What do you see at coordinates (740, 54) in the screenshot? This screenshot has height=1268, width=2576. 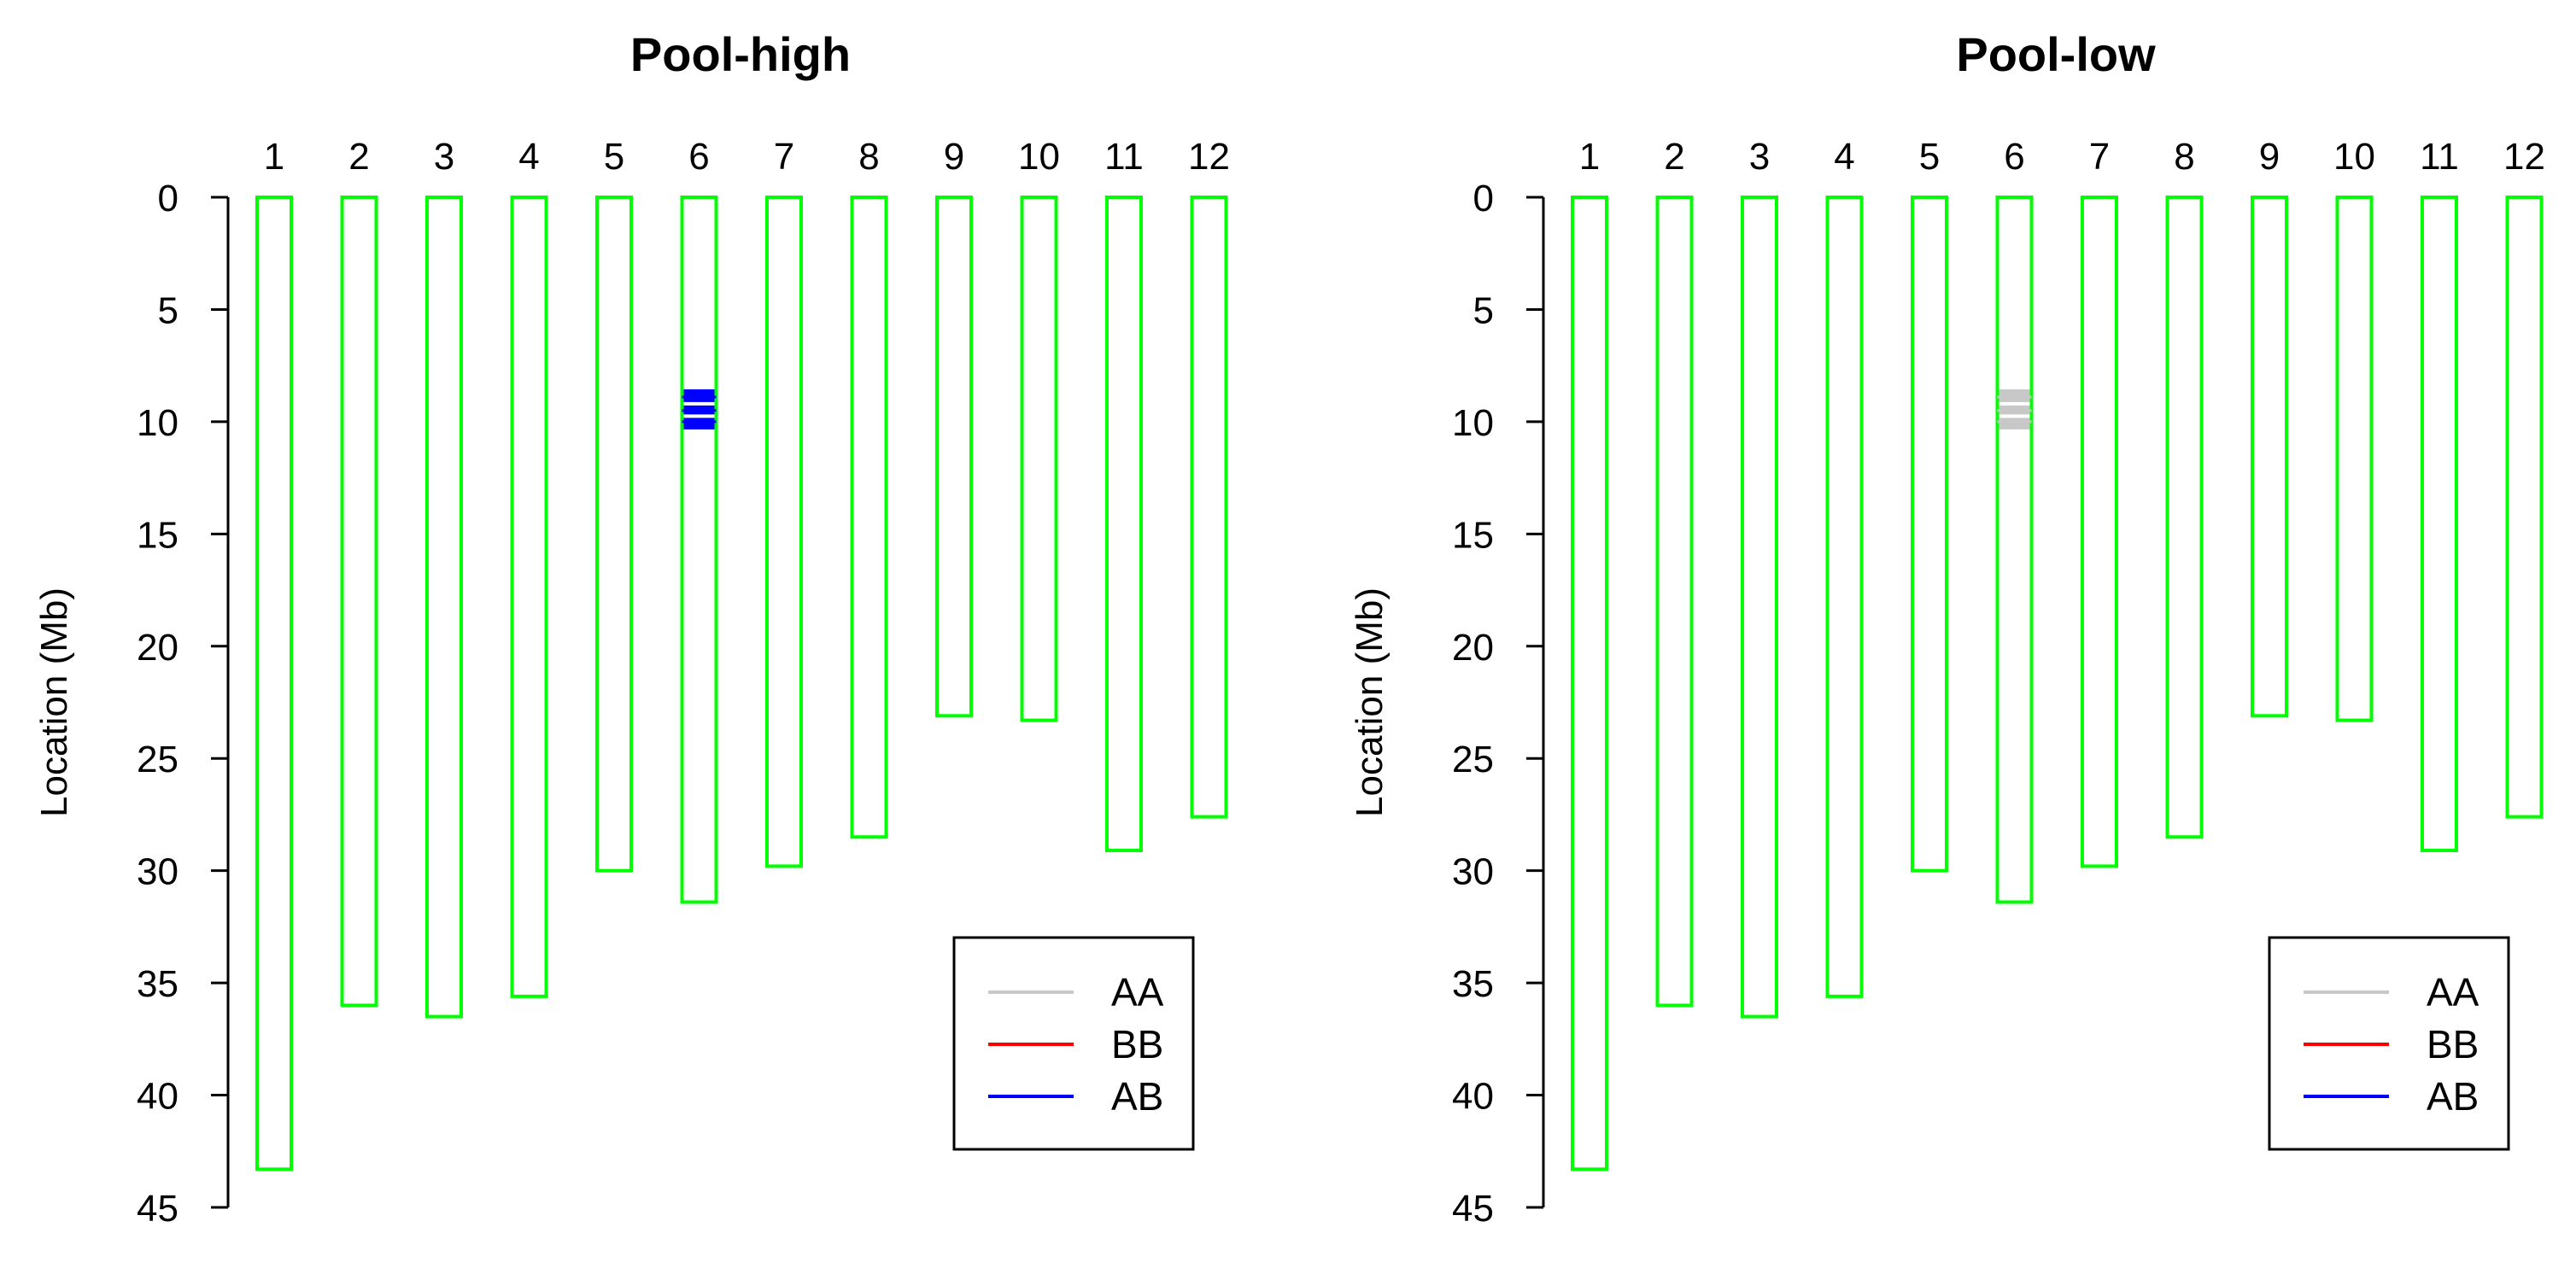 I see `chart-title: Pool-high` at bounding box center [740, 54].